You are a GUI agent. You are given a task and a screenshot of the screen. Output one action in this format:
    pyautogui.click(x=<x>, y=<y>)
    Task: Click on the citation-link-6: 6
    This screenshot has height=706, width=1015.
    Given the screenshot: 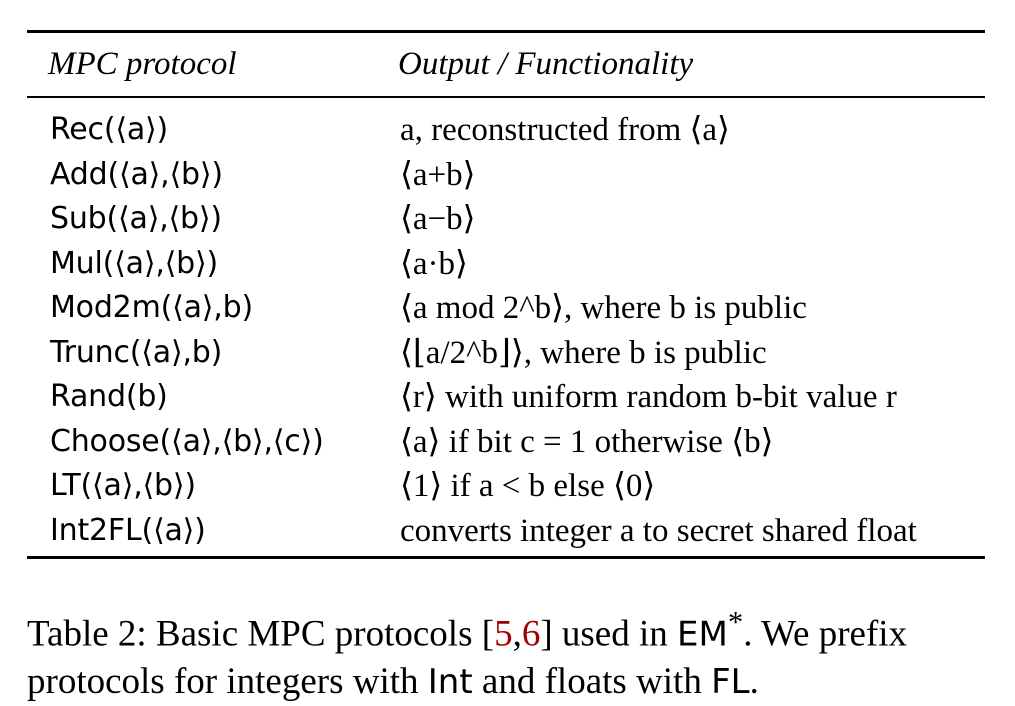 What is the action you would take?
    pyautogui.click(x=531, y=634)
    